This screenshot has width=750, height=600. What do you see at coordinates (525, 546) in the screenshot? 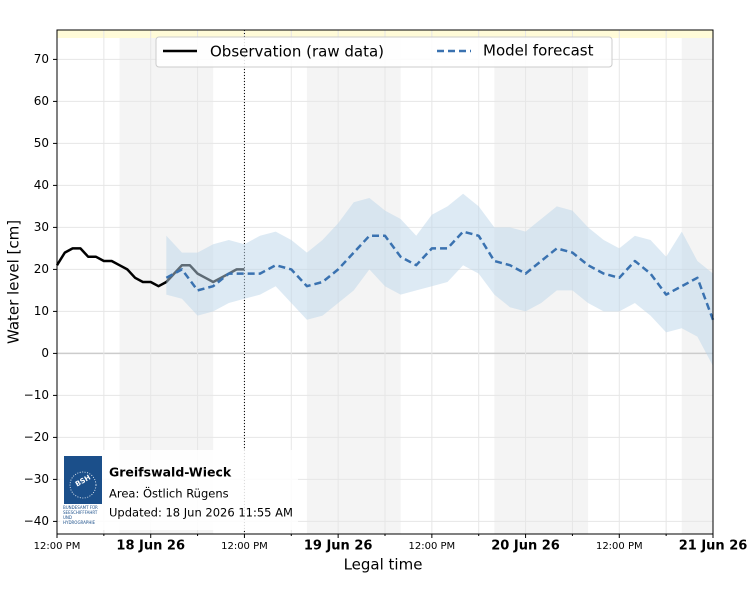
I see `x-tick-label: 20 Jun 26` at bounding box center [525, 546].